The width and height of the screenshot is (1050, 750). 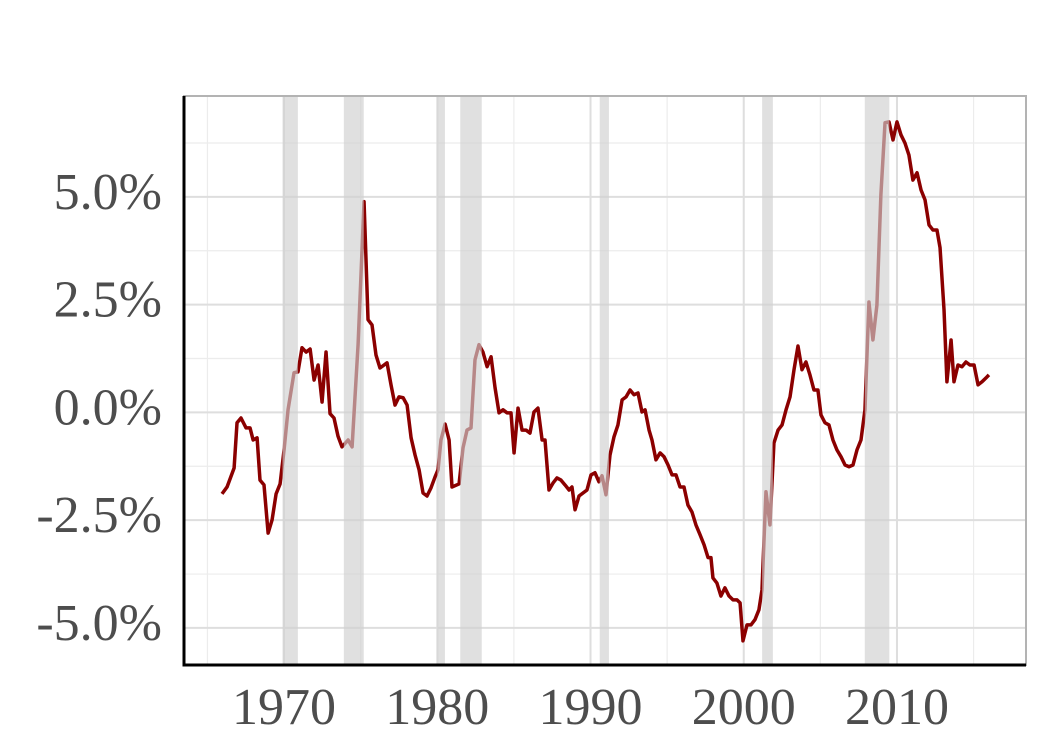 I want to click on x-tick-label: 1980, so click(x=437, y=707).